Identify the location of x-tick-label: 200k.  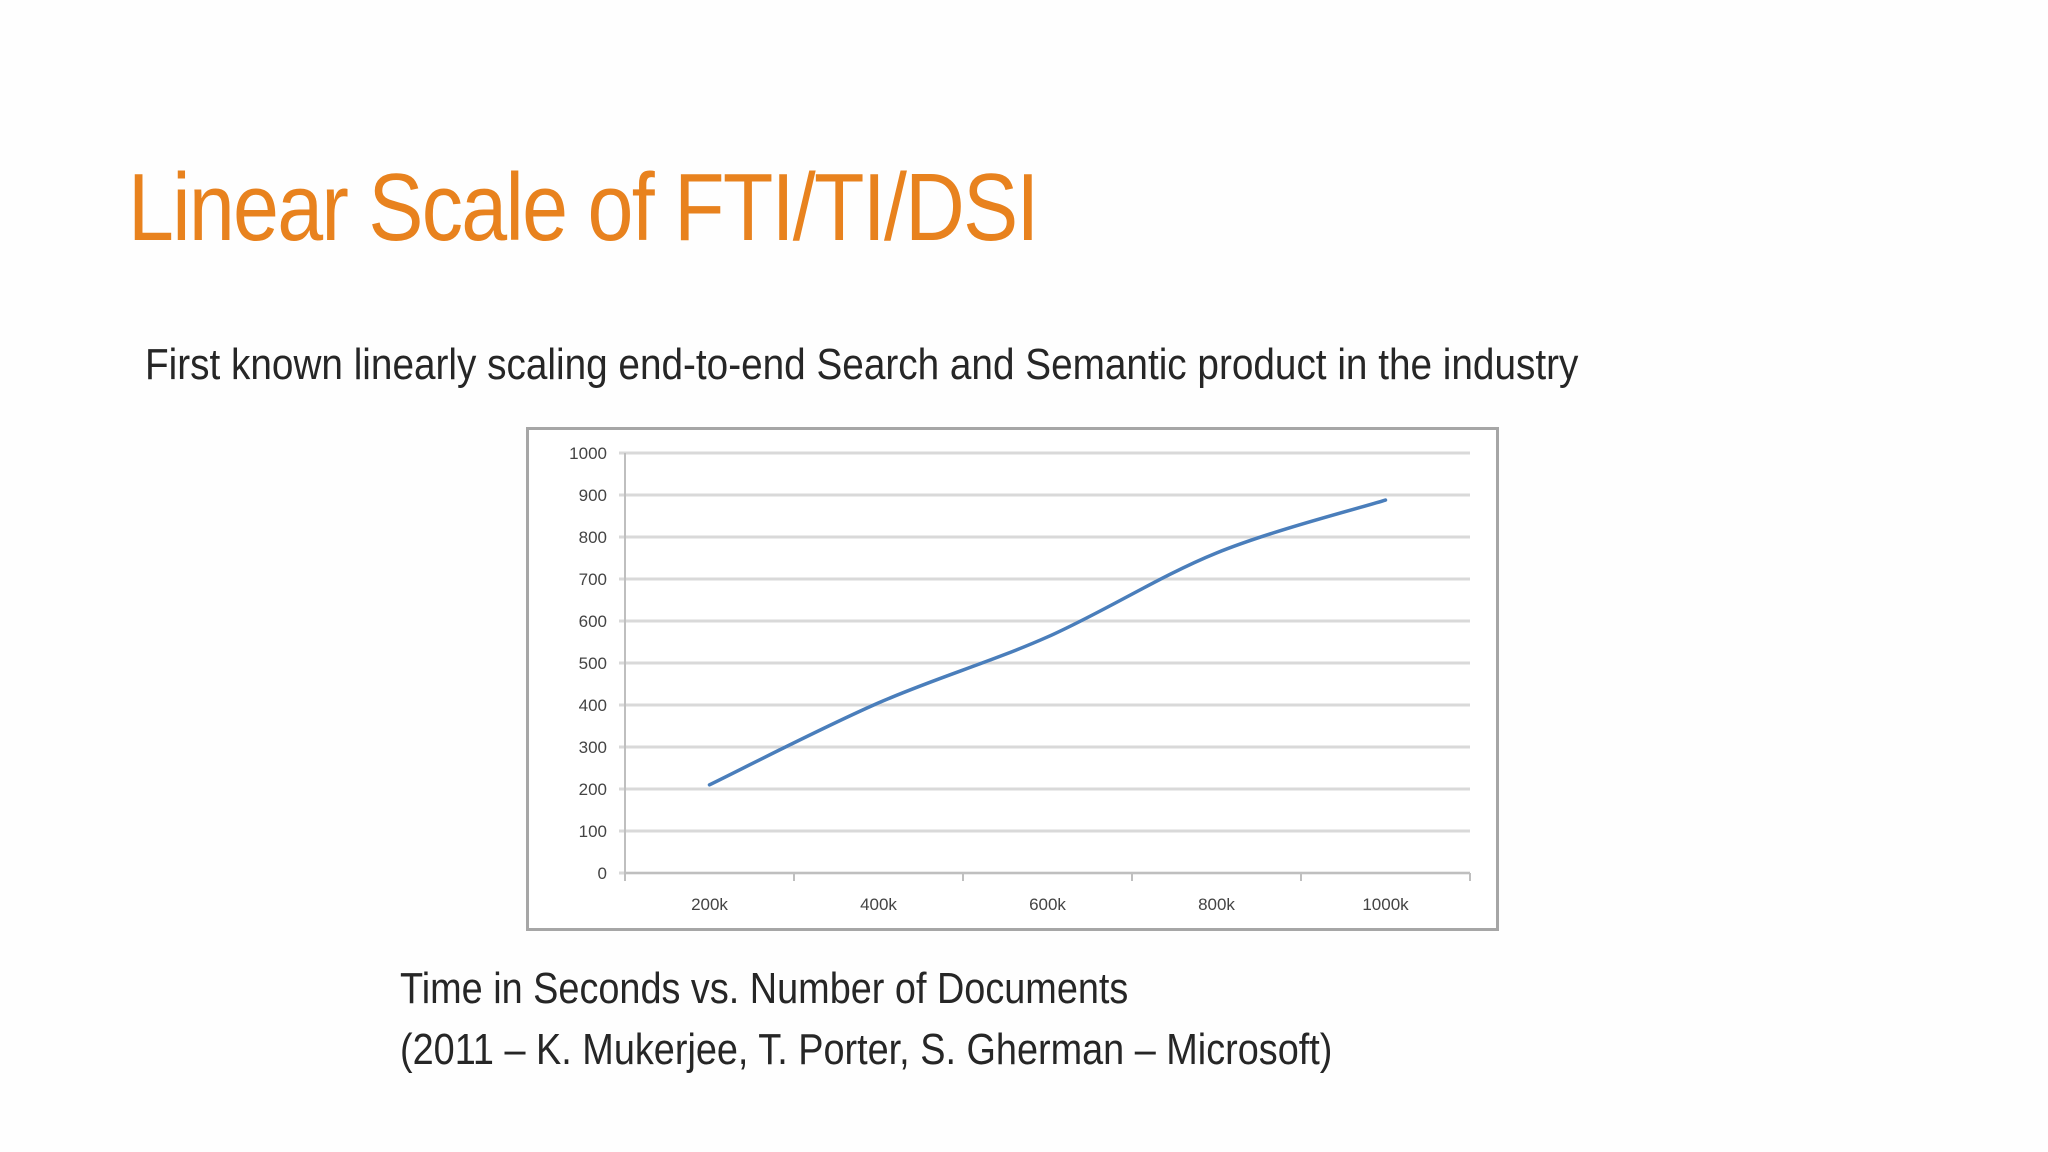
(709, 904).